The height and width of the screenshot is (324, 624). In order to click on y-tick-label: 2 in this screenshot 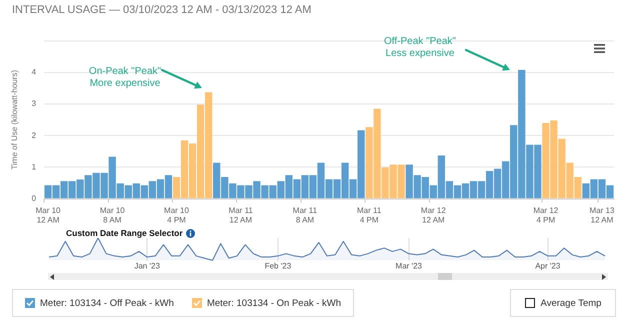, I will do `click(34, 135)`.